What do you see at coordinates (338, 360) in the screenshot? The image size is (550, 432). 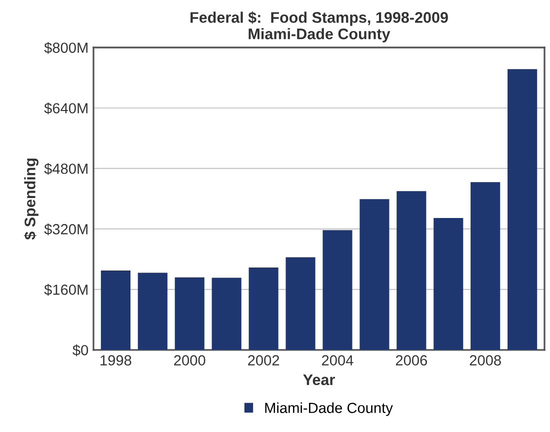 I see `x-tick-label: 2004` at bounding box center [338, 360].